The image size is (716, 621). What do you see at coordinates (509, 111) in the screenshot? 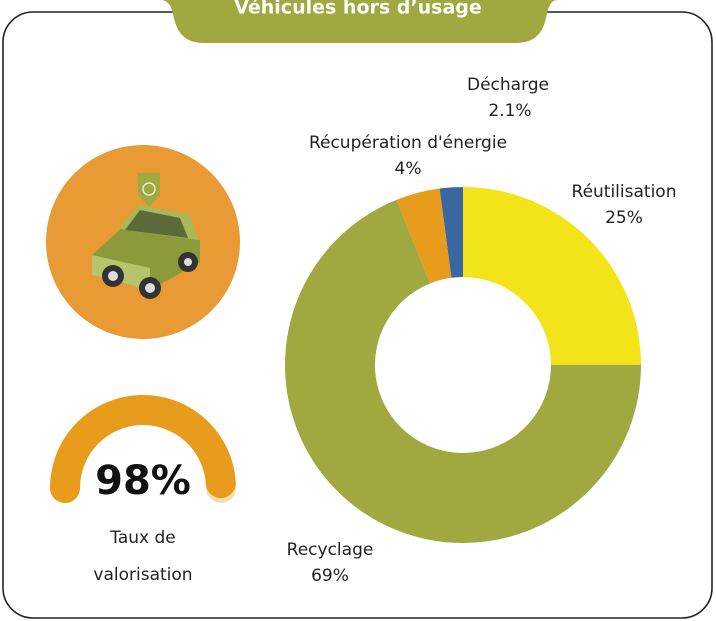
I see `slice-value: 2.1%` at bounding box center [509, 111].